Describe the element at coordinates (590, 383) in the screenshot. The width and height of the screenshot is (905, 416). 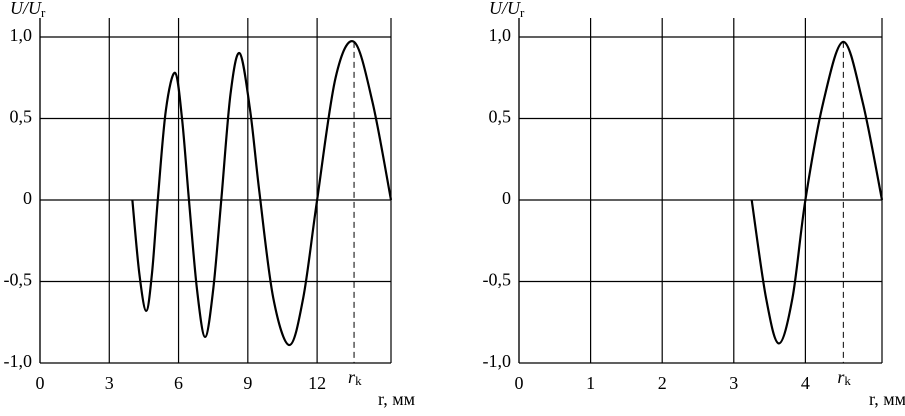
I see `x-tick-label: 1` at that location.